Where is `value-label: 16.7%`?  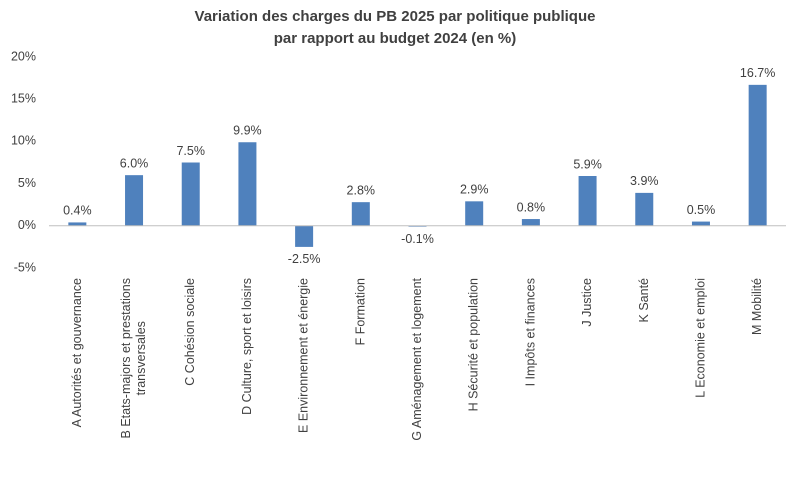
value-label: 16.7% is located at coordinates (757, 73).